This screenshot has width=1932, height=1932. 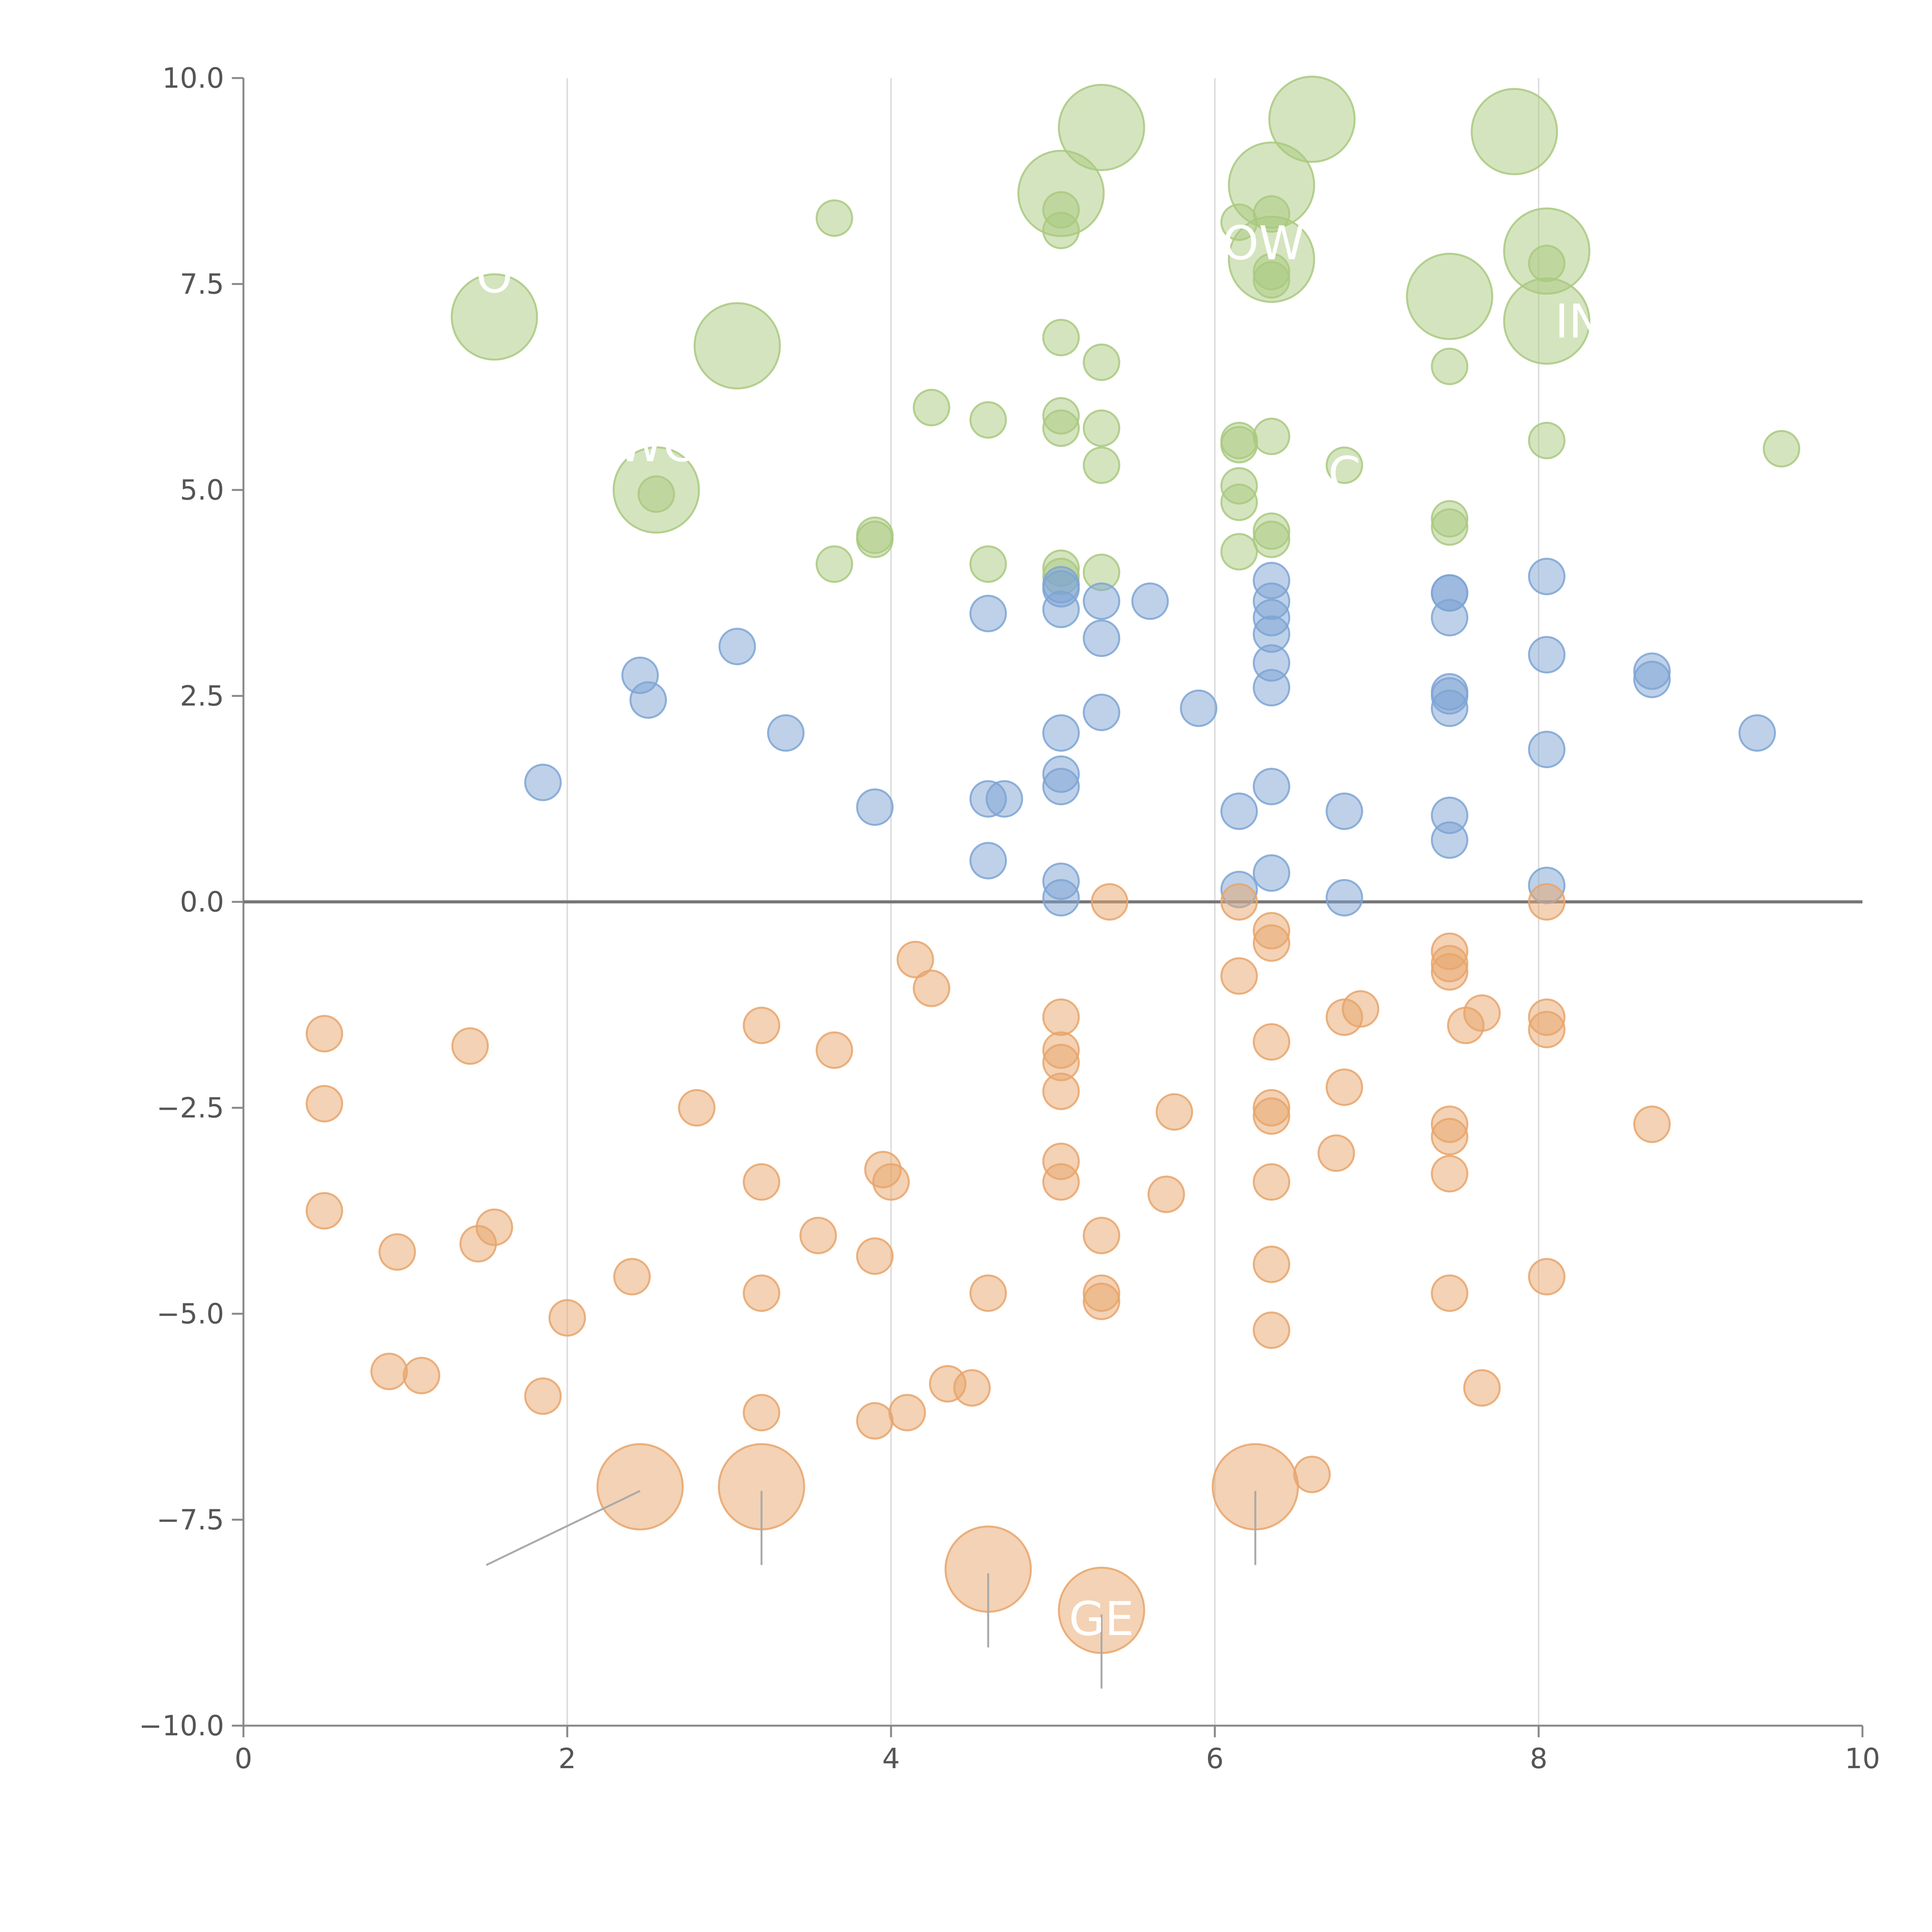 What do you see at coordinates (1263, 244) in the screenshot?
I see `bubble-label: OW` at bounding box center [1263, 244].